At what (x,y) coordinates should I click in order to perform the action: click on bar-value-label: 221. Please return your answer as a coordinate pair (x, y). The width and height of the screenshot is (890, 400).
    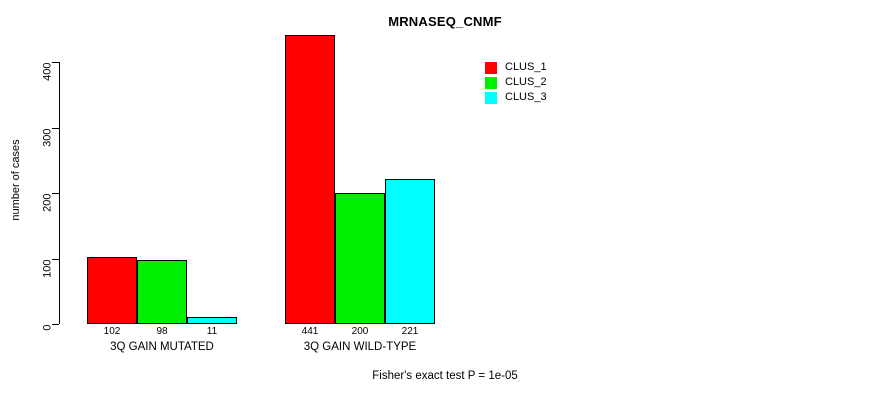
    Looking at the image, I should click on (410, 331).